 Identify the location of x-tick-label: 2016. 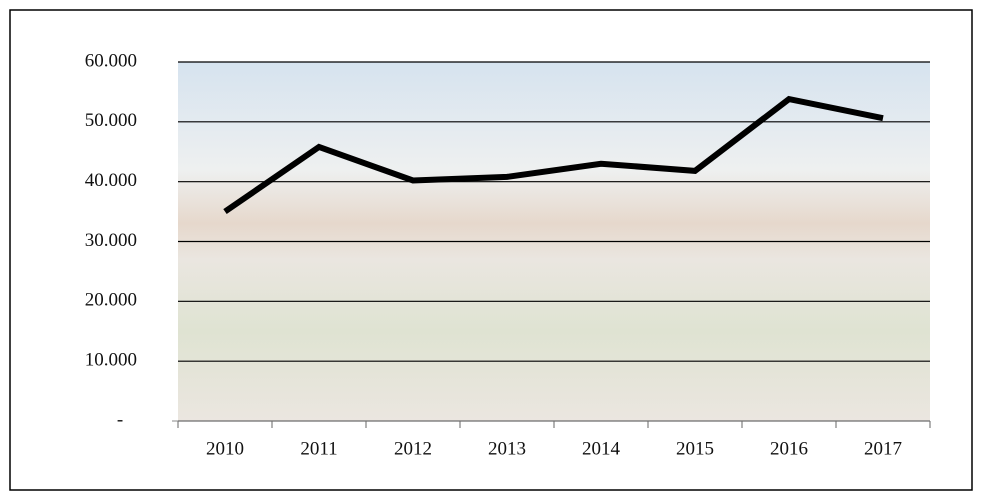
(789, 448).